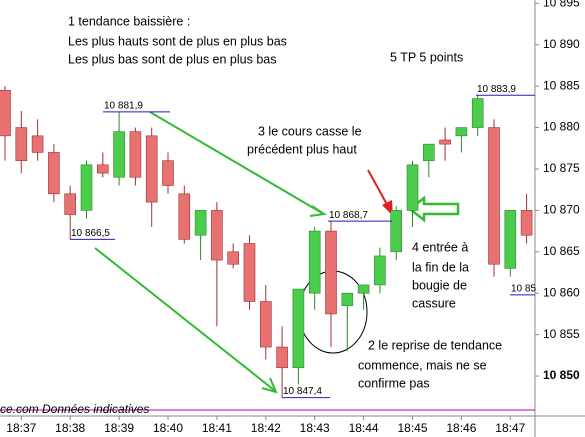  I want to click on y-tick-label: 10 880, so click(561, 127).